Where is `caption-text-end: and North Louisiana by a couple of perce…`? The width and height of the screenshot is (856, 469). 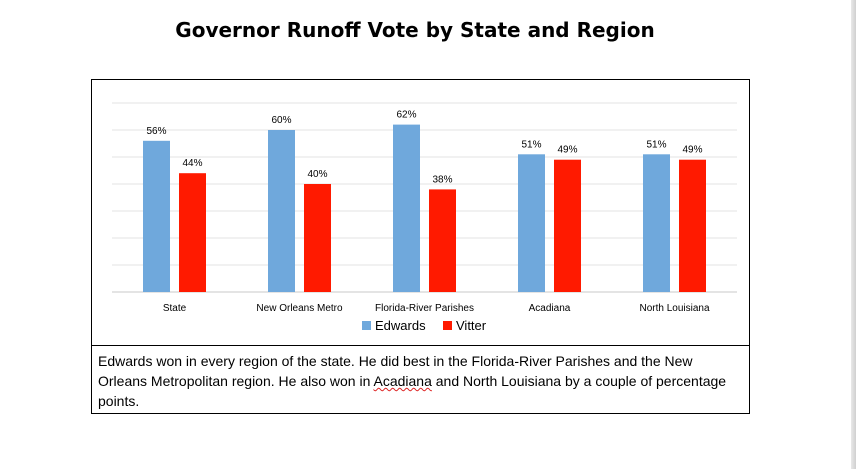 caption-text-end: and North Louisiana by a couple of perce… is located at coordinates (412, 391).